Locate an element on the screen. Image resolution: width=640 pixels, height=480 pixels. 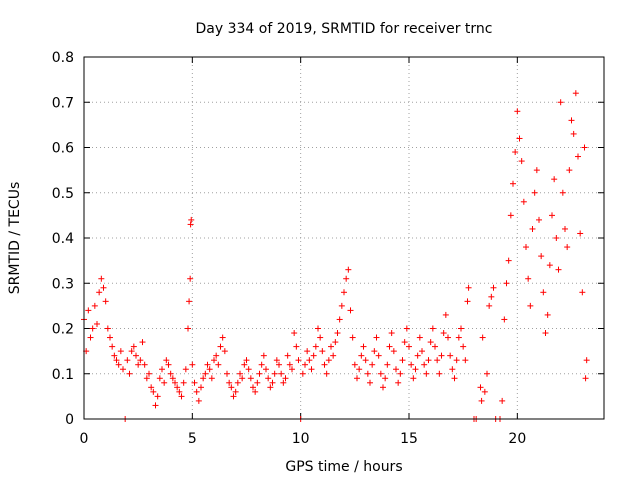
y-tick-label: 0 is located at coordinates (69, 420).